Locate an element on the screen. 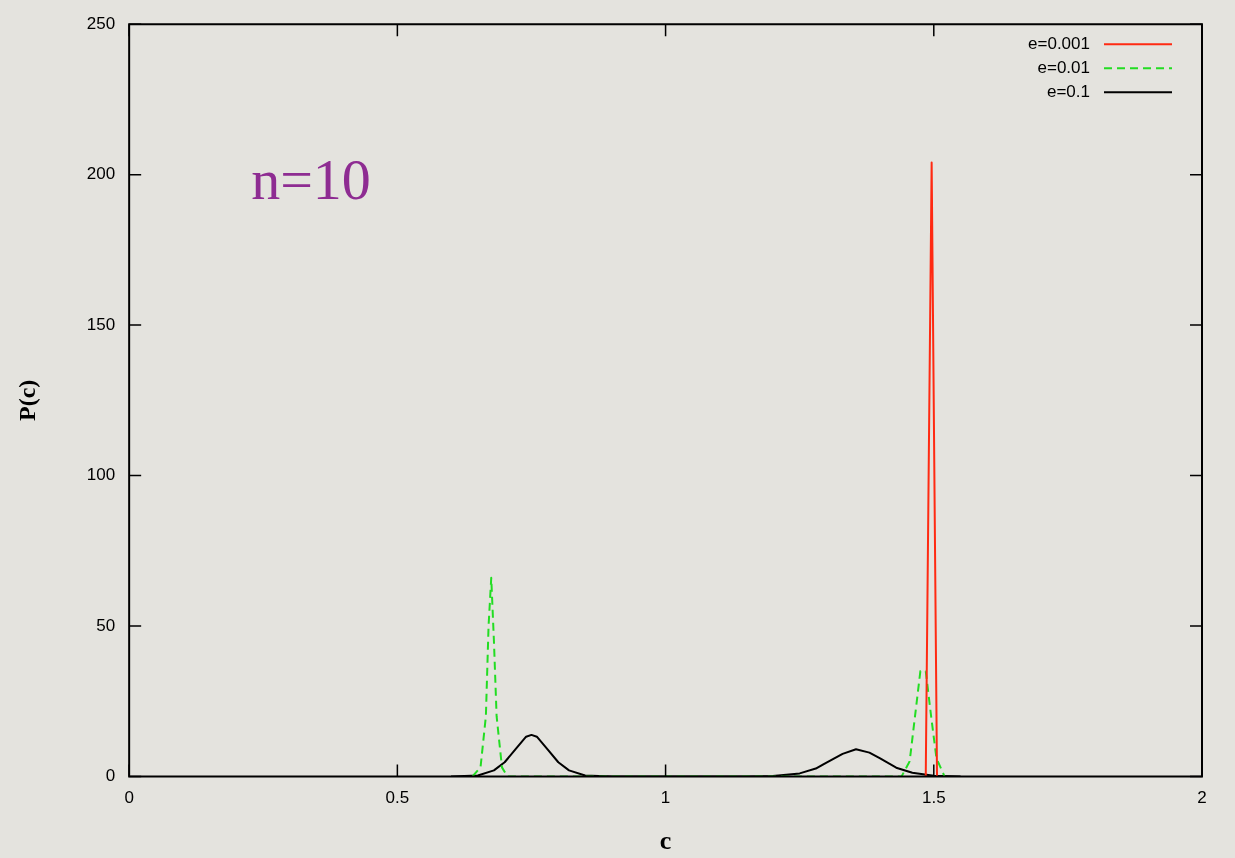  x-tick-label: 0 is located at coordinates (129, 798).